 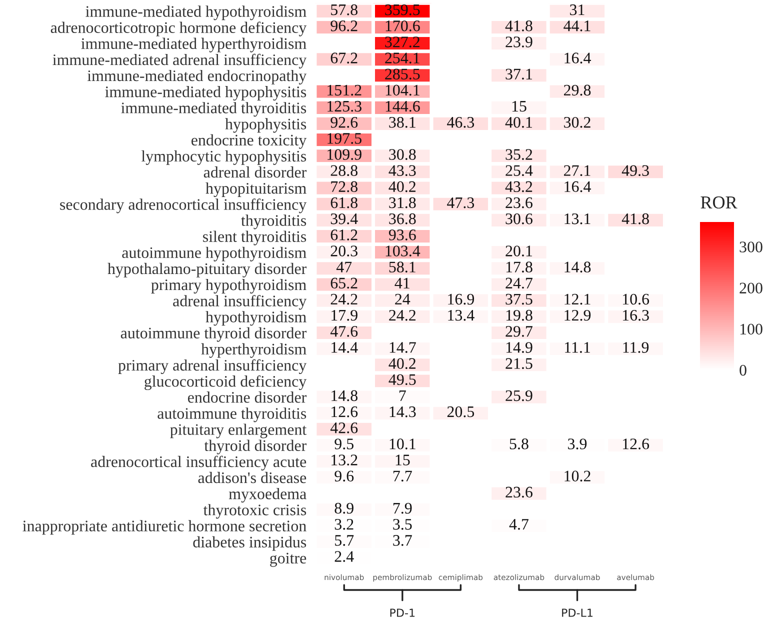 I want to click on y-tick-label: immune-mediated hypothyroidism, so click(x=196, y=13).